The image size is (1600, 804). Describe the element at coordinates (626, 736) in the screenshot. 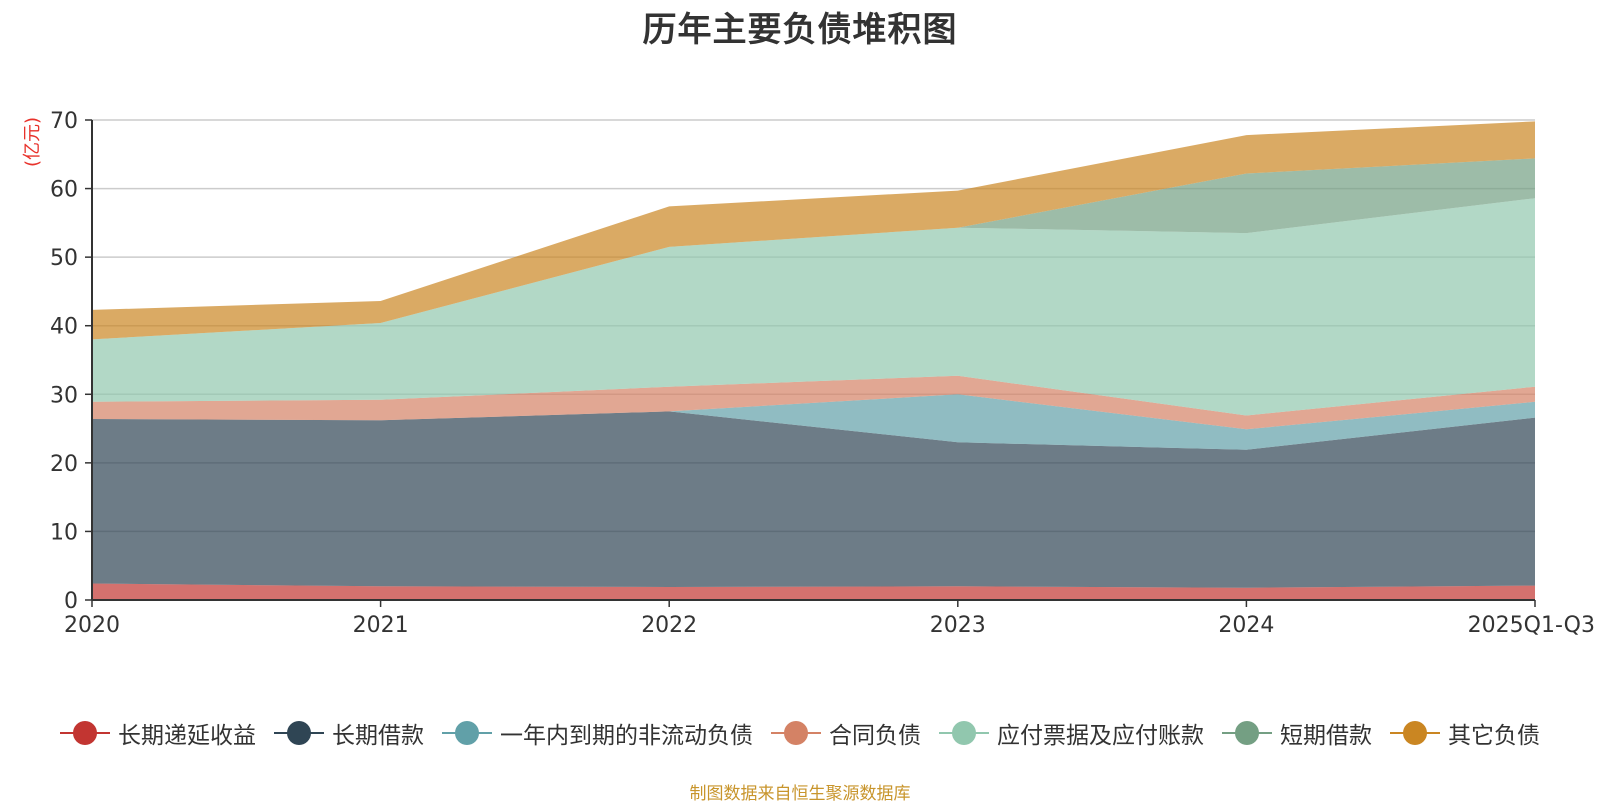

I see `legend-label: 一年内到期的非流动负债` at that location.